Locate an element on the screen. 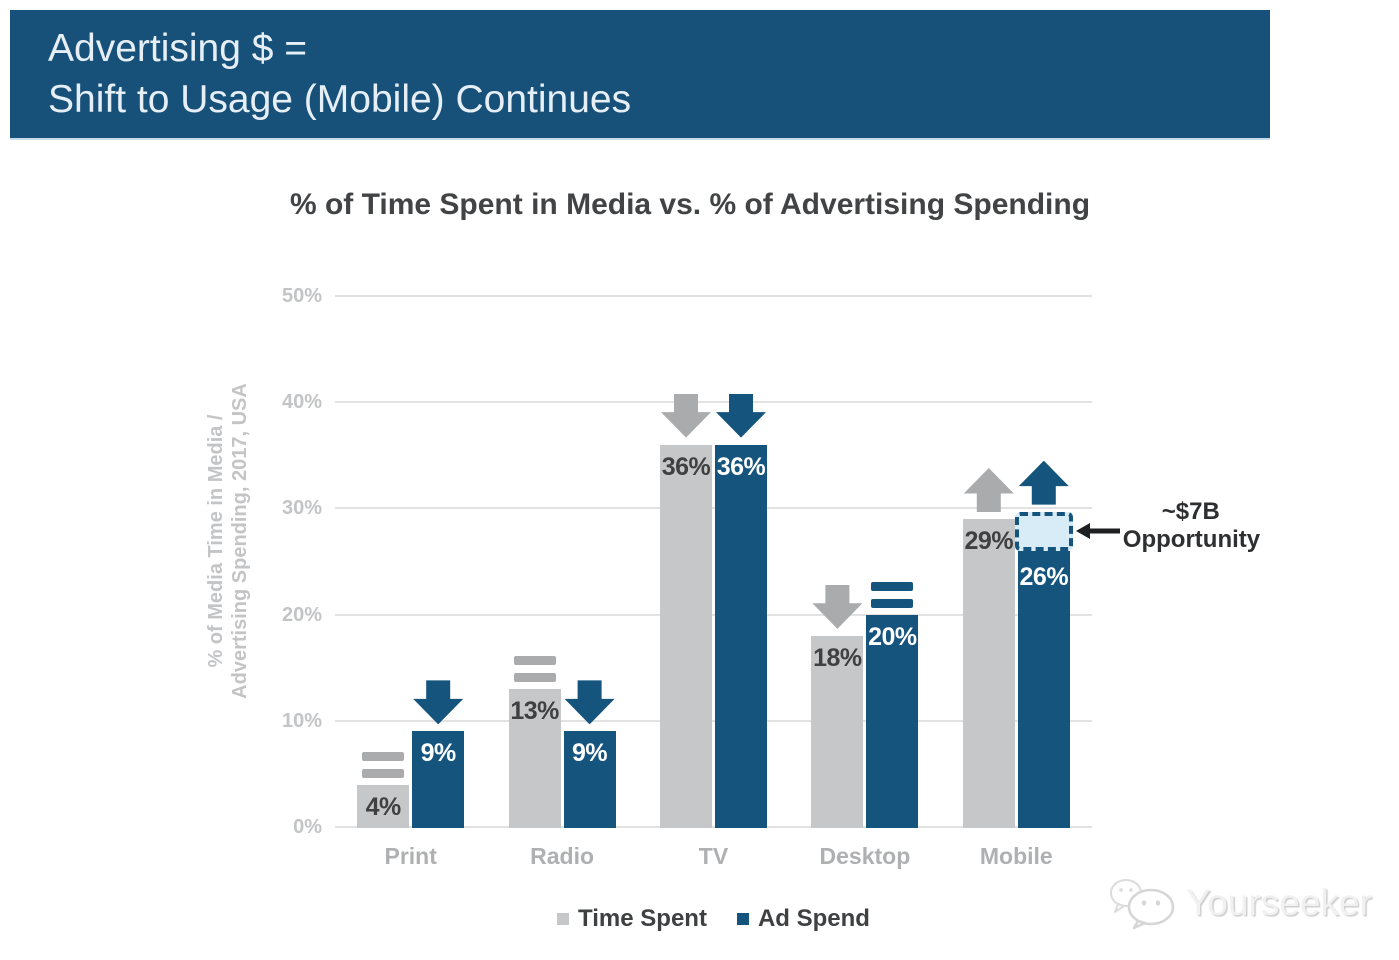 The width and height of the screenshot is (1399, 960). category-label: Print is located at coordinates (410, 856).